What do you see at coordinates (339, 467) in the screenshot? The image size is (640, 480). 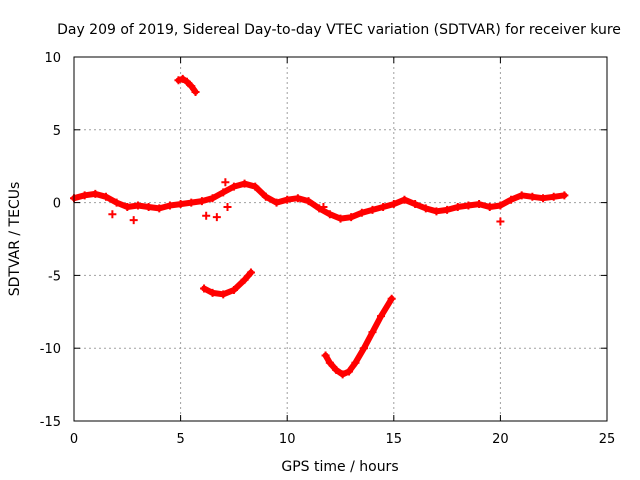 I see `x-axis-label: GPS time / hours` at bounding box center [339, 467].